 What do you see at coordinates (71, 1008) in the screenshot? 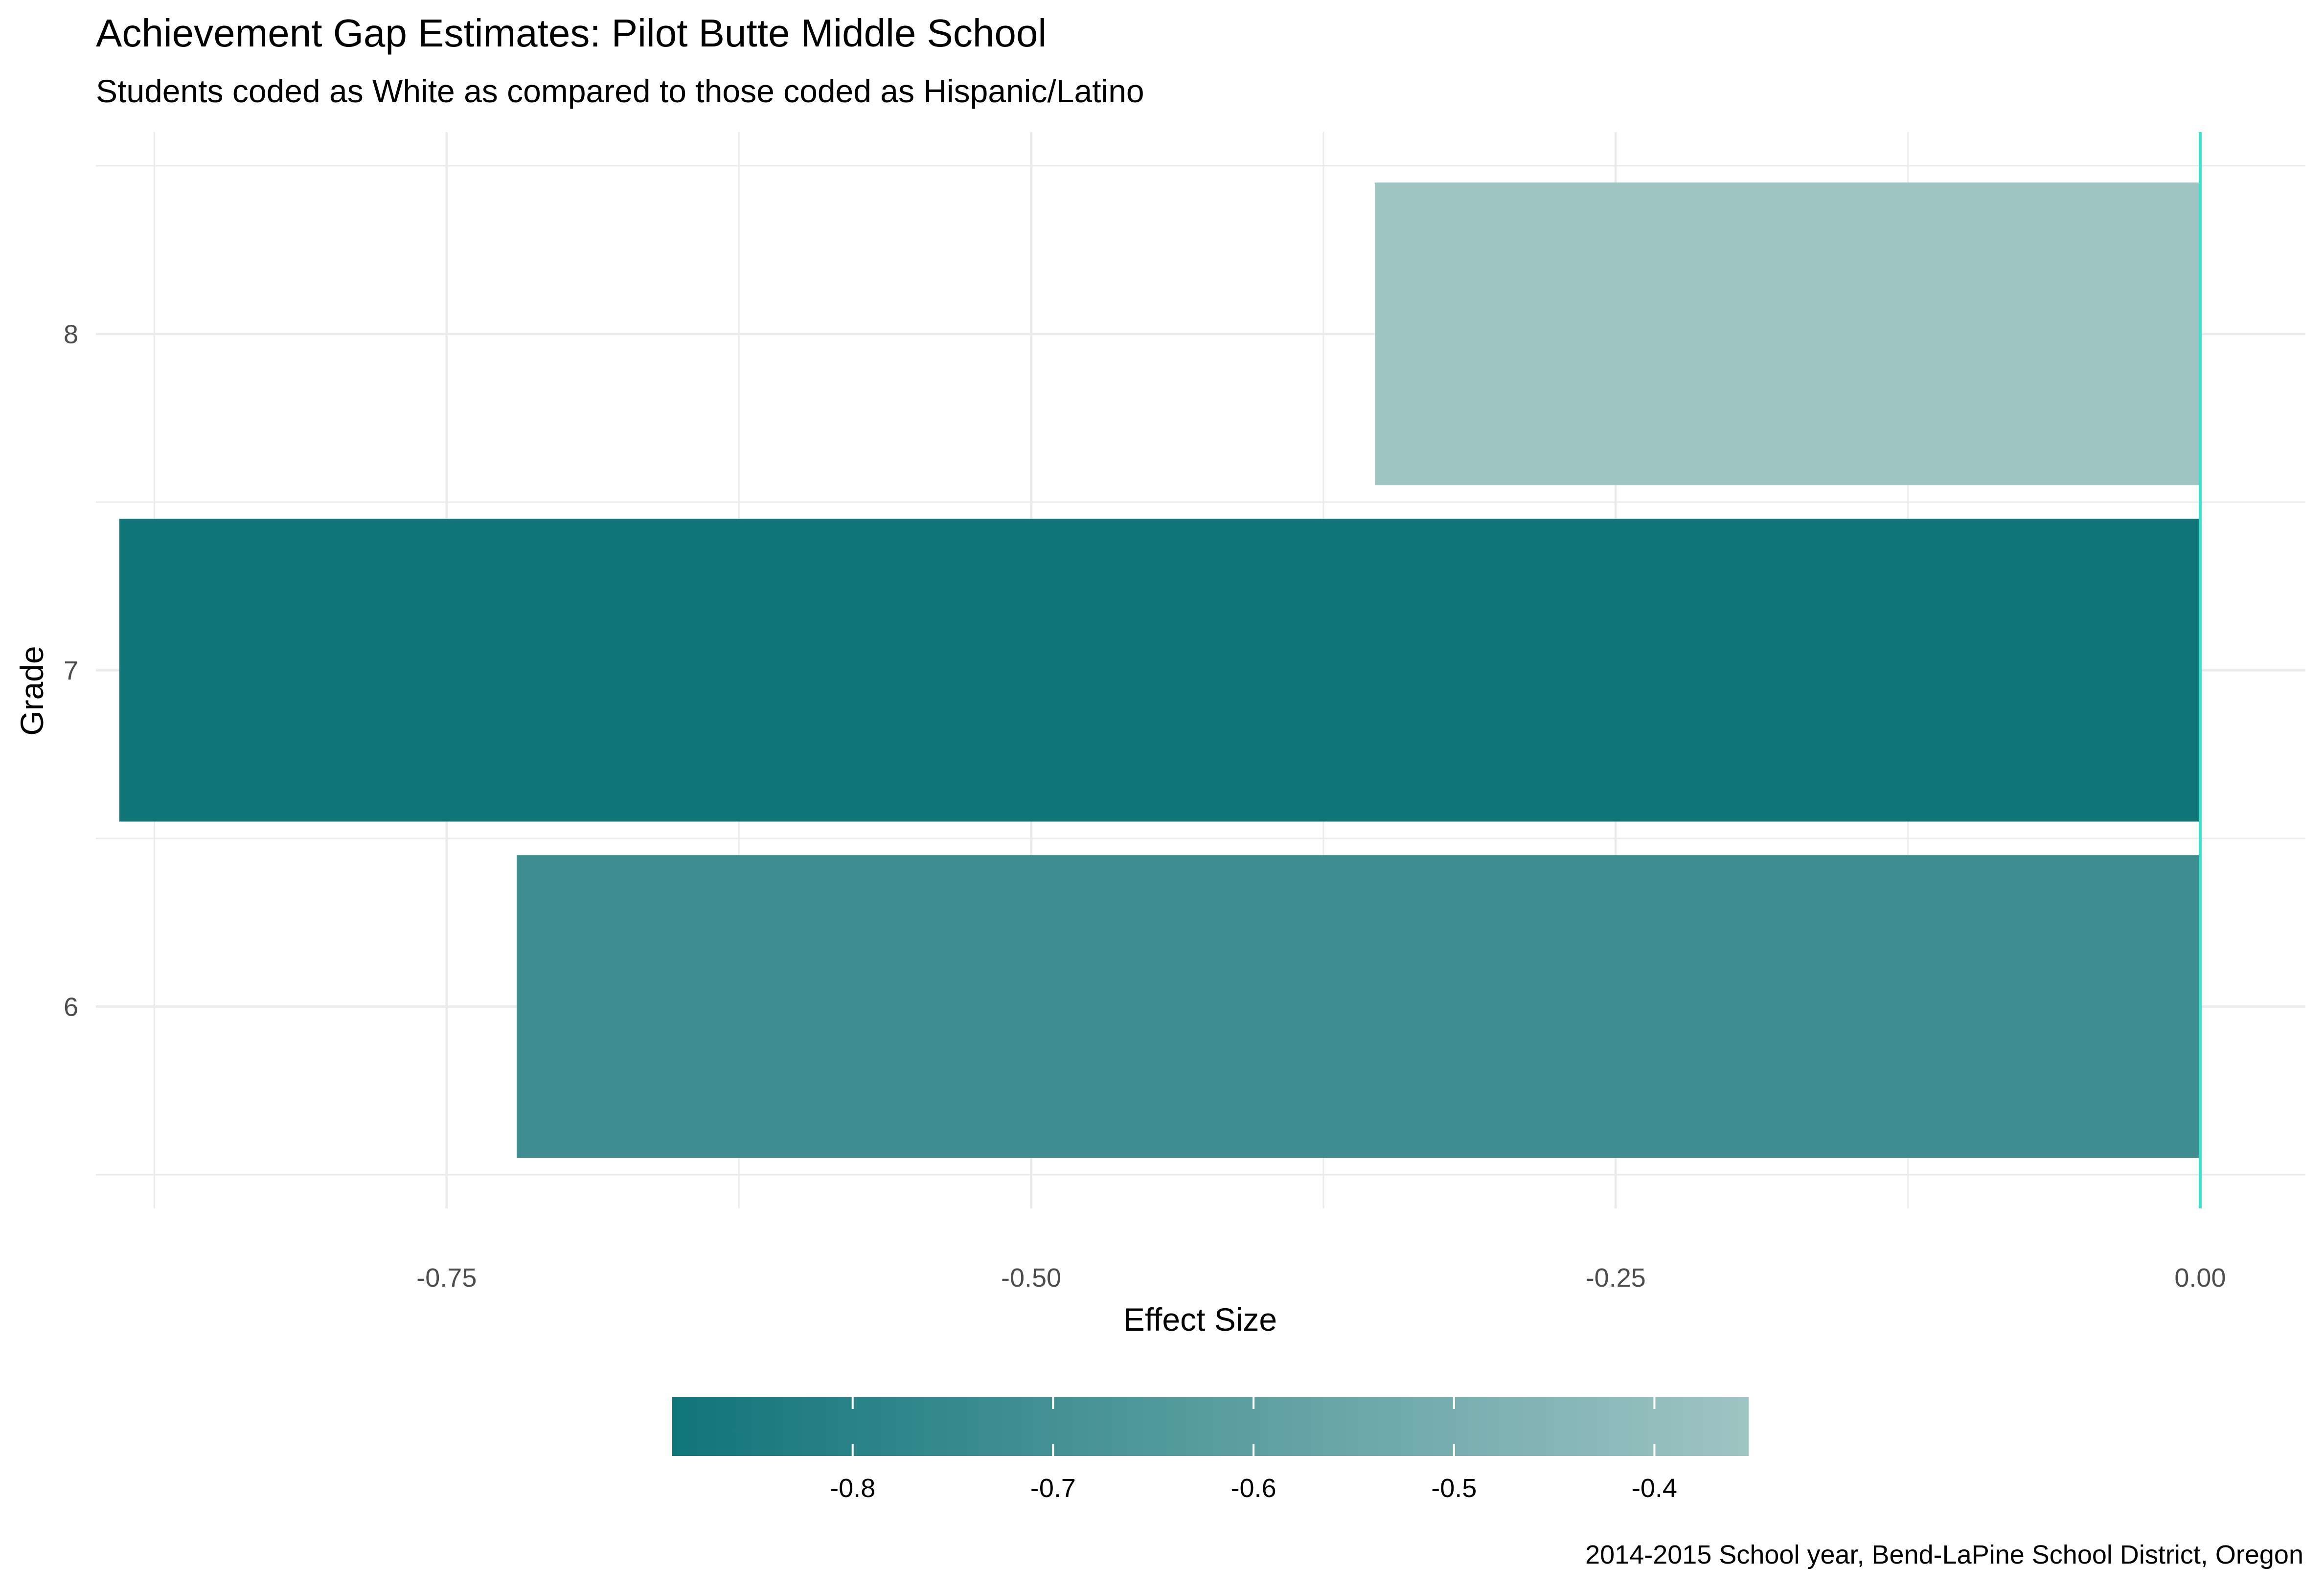
I see `y-tick-label: 6` at bounding box center [71, 1008].